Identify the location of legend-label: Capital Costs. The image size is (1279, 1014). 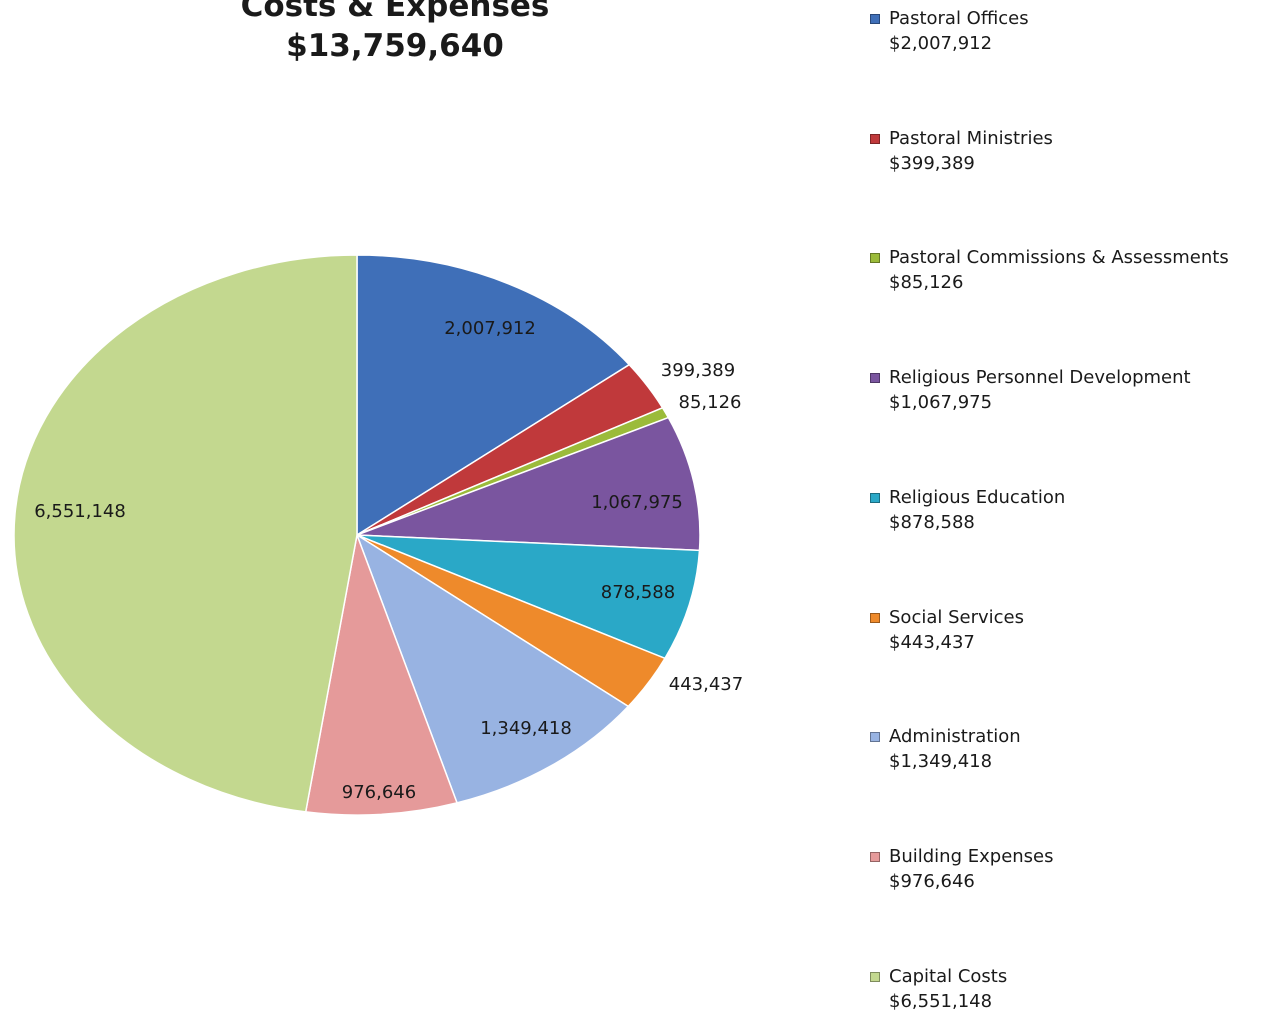
(948, 976).